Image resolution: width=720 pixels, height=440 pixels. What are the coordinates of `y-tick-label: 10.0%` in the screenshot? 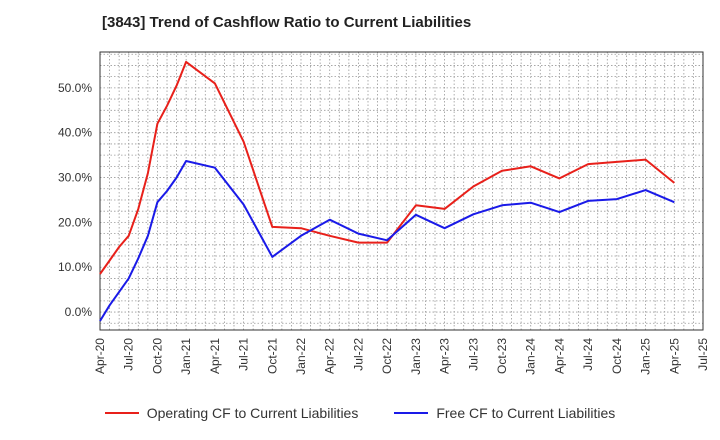 It's located at (75, 267).